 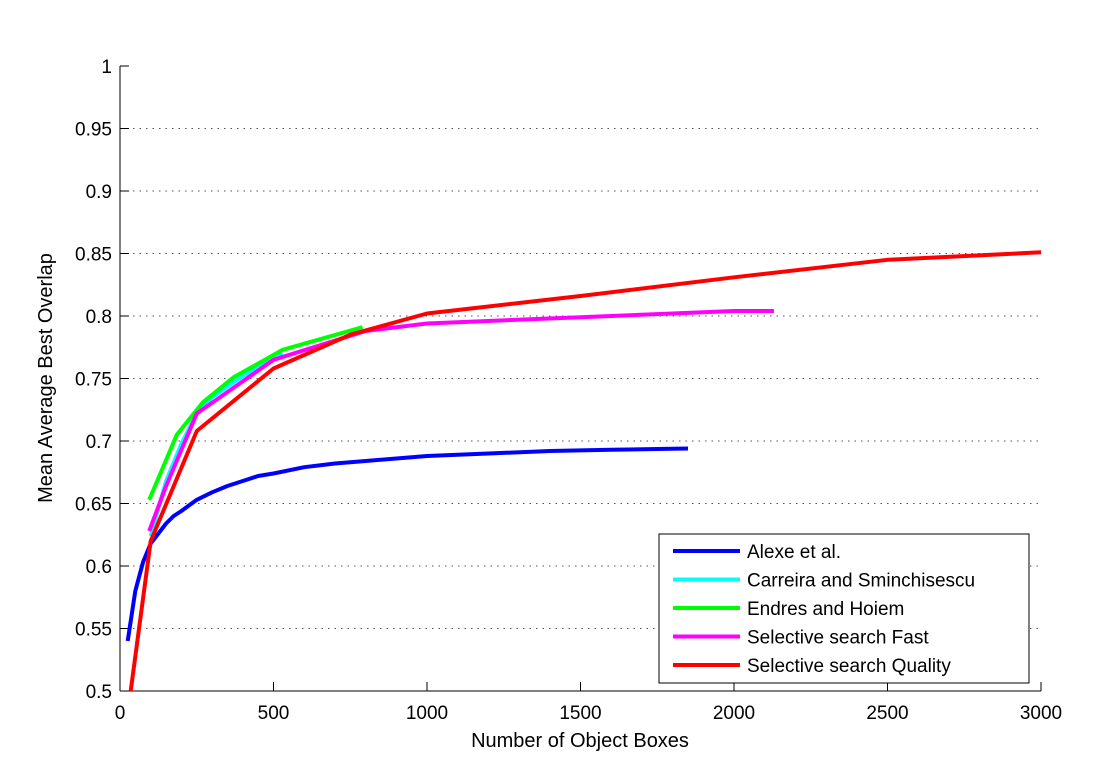 What do you see at coordinates (794, 552) in the screenshot?
I see `legend-label: Alexe et al.` at bounding box center [794, 552].